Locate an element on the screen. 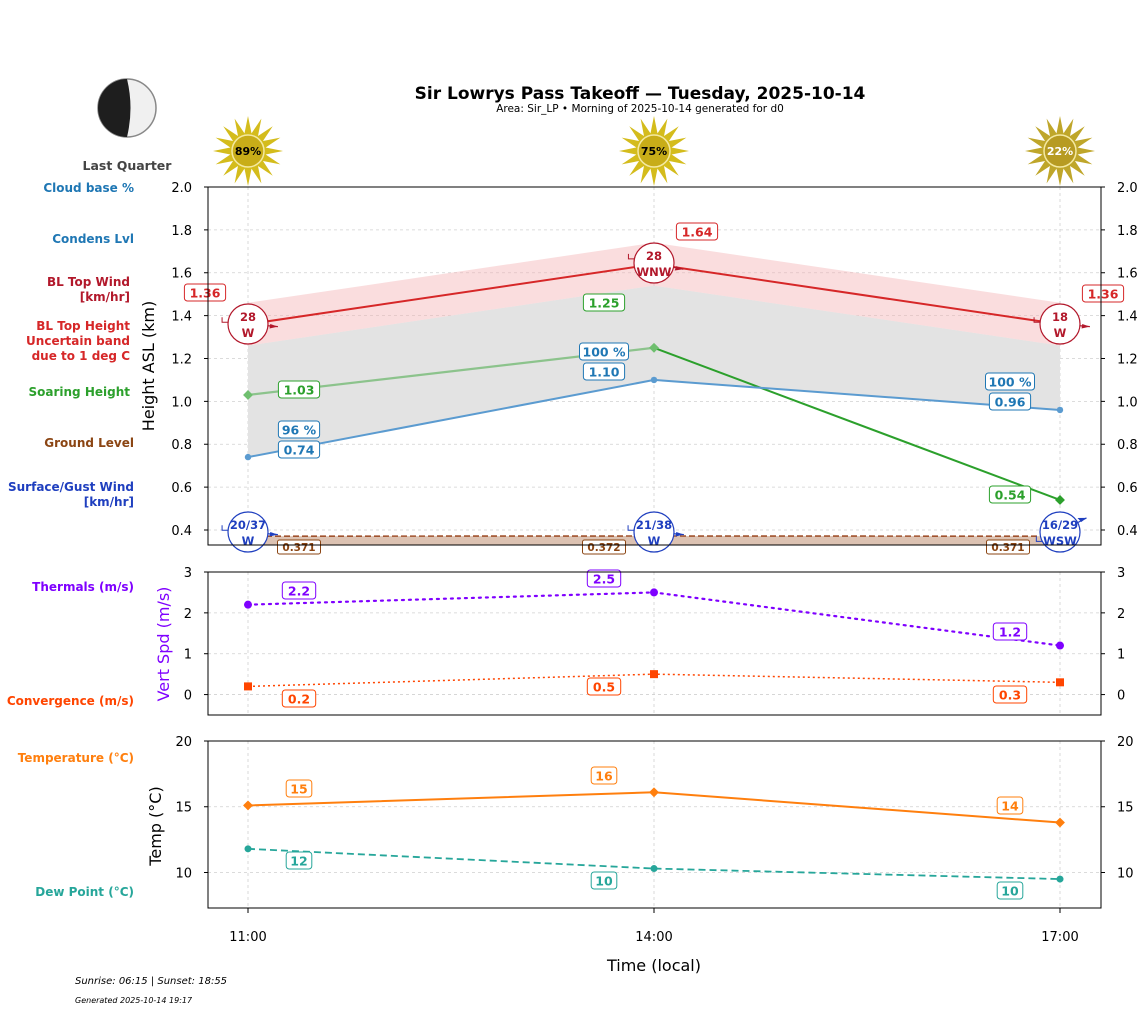  y-axis-label-height: Height ASL (km) is located at coordinates (148, 366).